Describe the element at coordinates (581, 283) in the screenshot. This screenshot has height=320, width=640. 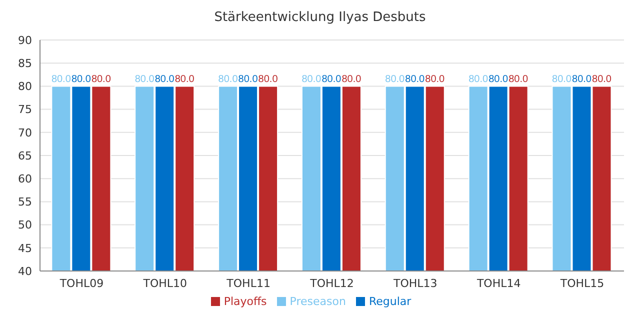
I see `x-tick-label: TOHL15` at that location.